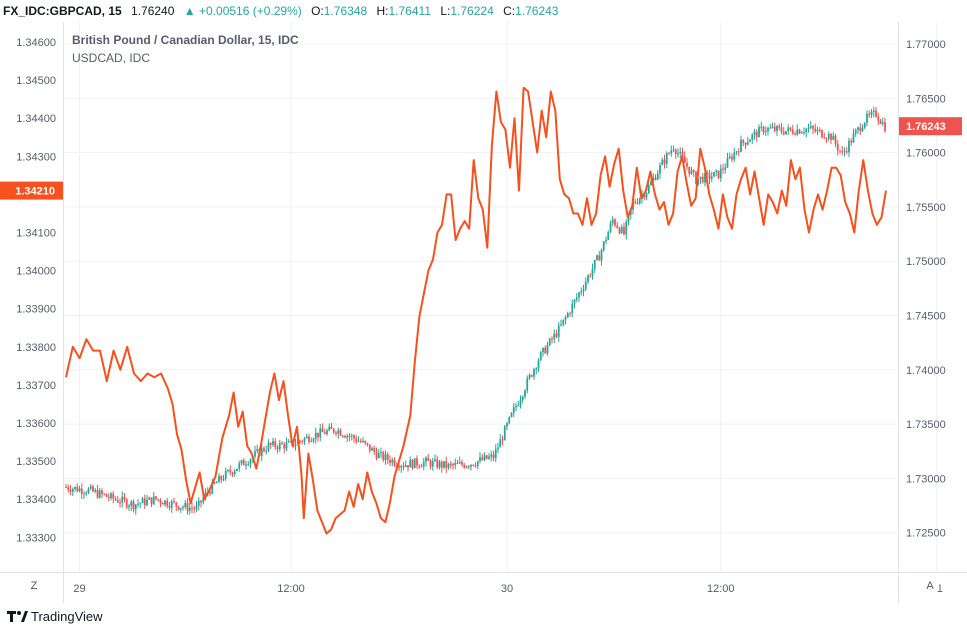 The image size is (967, 628). Describe the element at coordinates (34, 586) in the screenshot. I see `zoom-reset-button: Z` at that location.